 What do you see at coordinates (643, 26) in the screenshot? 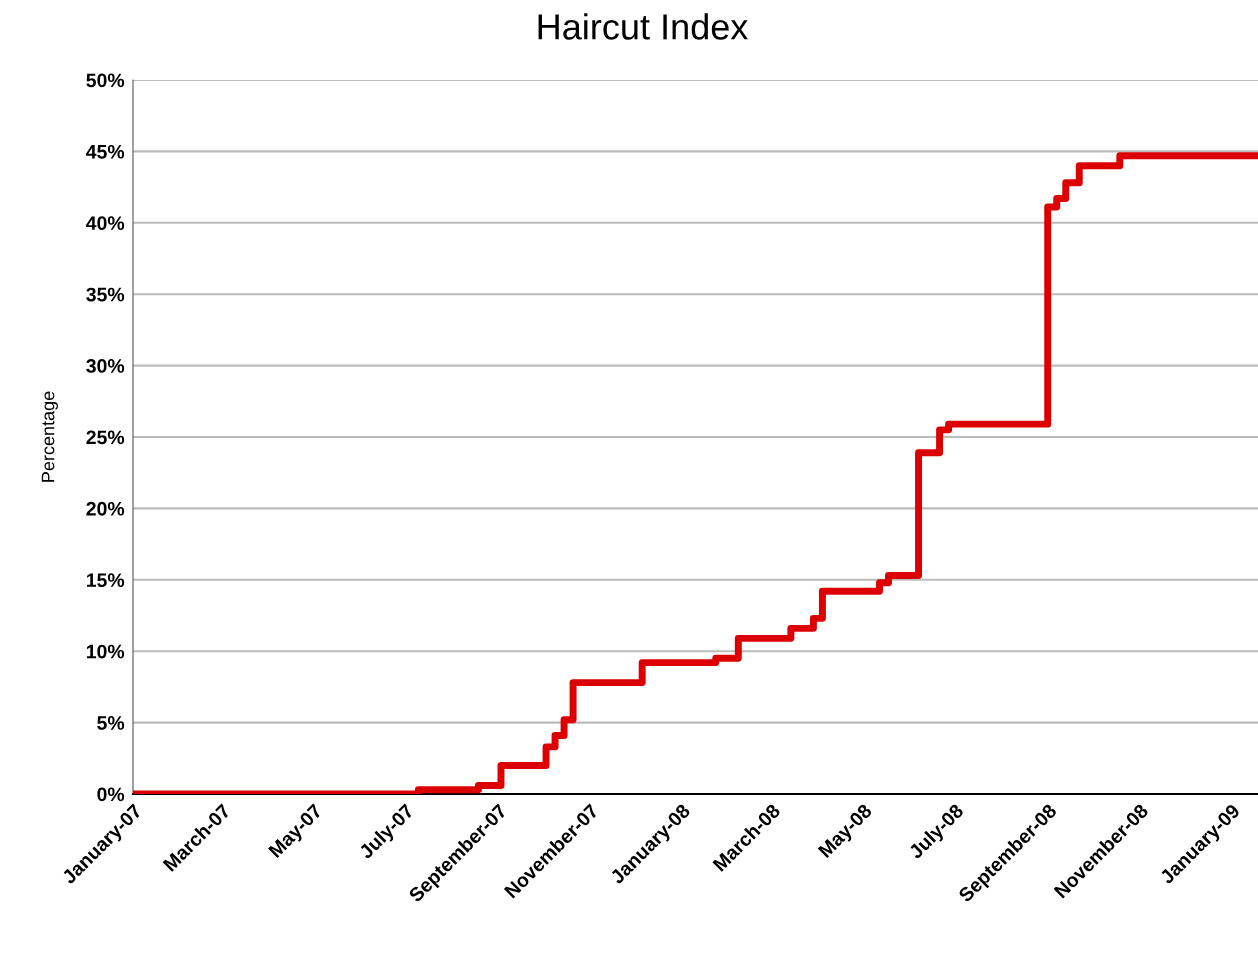
I see `chart-title: Haircut Index` at bounding box center [643, 26].